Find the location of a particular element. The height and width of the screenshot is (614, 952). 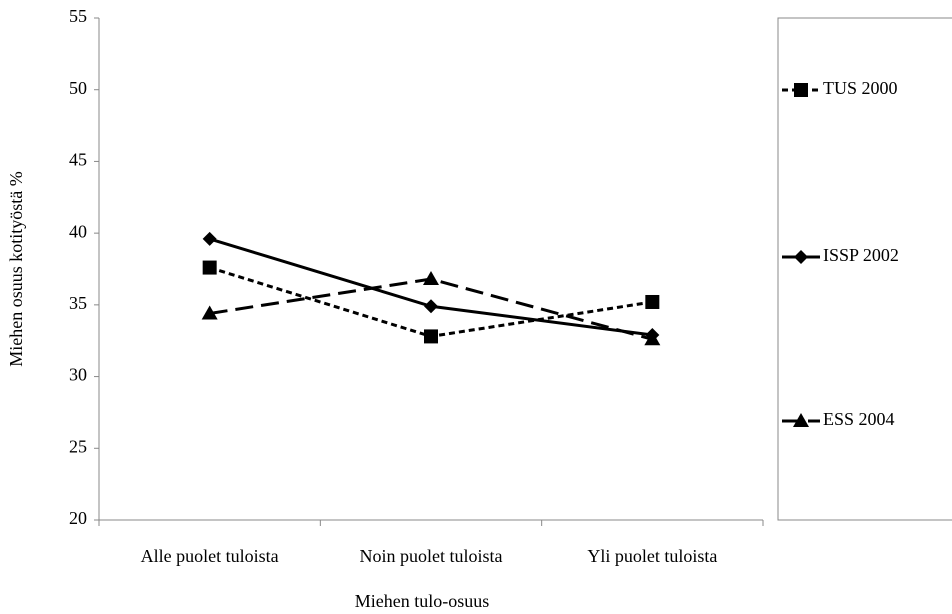

x-tick-label: Alle puolet tuloista is located at coordinates (210, 556).